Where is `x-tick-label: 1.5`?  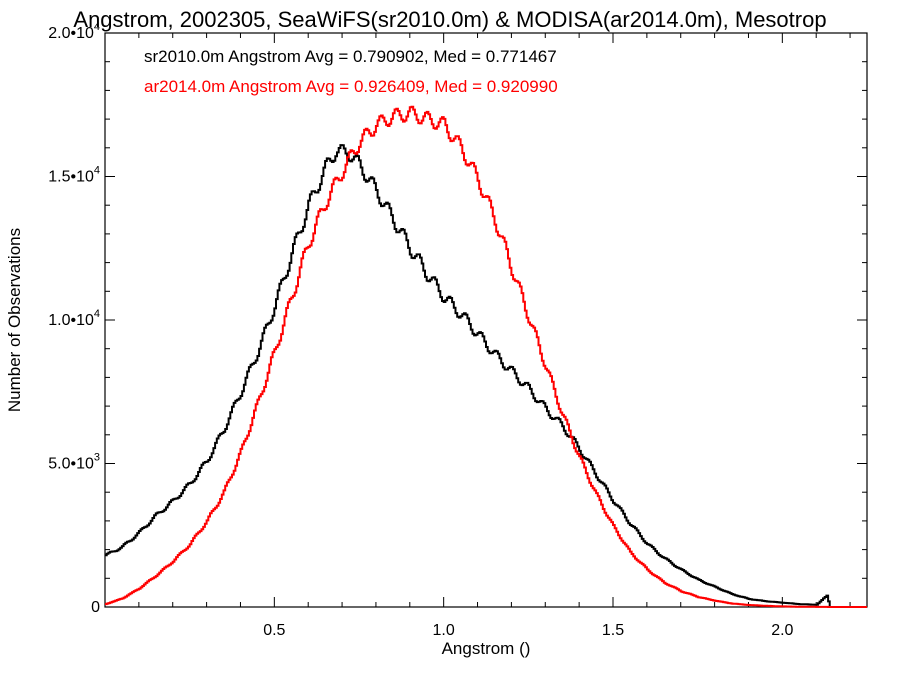 x-tick-label: 1.5 is located at coordinates (613, 630).